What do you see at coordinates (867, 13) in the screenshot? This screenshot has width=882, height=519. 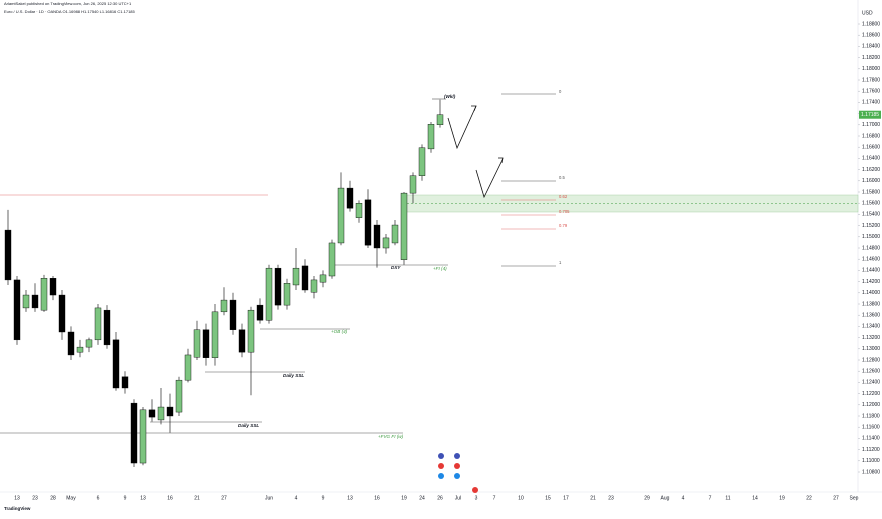 I see `currency: USD` at bounding box center [867, 13].